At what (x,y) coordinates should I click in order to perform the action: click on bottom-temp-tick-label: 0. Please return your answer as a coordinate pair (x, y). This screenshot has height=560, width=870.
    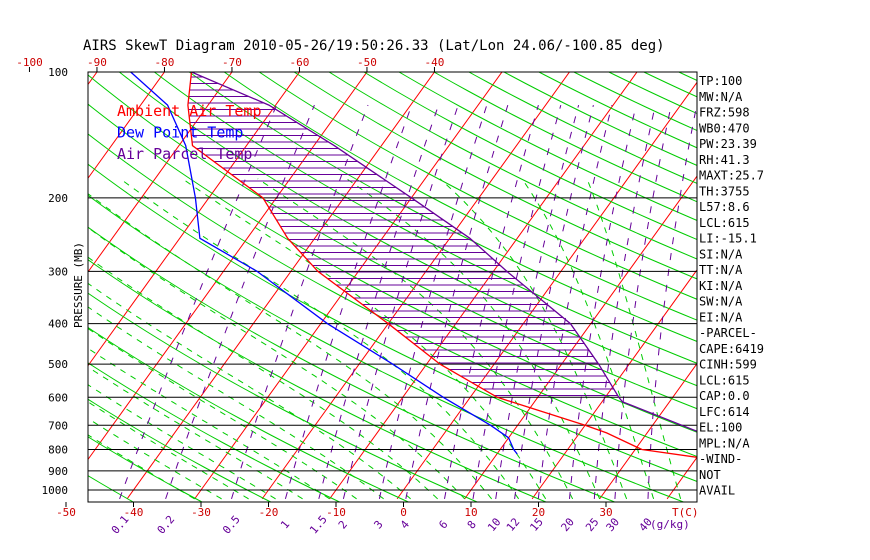
    Looking at the image, I should click on (403, 512).